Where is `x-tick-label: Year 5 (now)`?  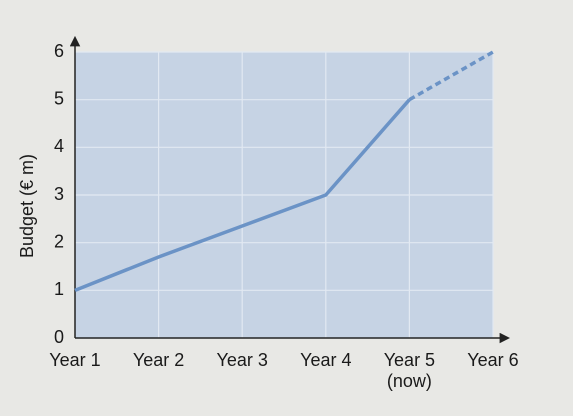 x-tick-label: Year 5 (now) is located at coordinates (409, 370).